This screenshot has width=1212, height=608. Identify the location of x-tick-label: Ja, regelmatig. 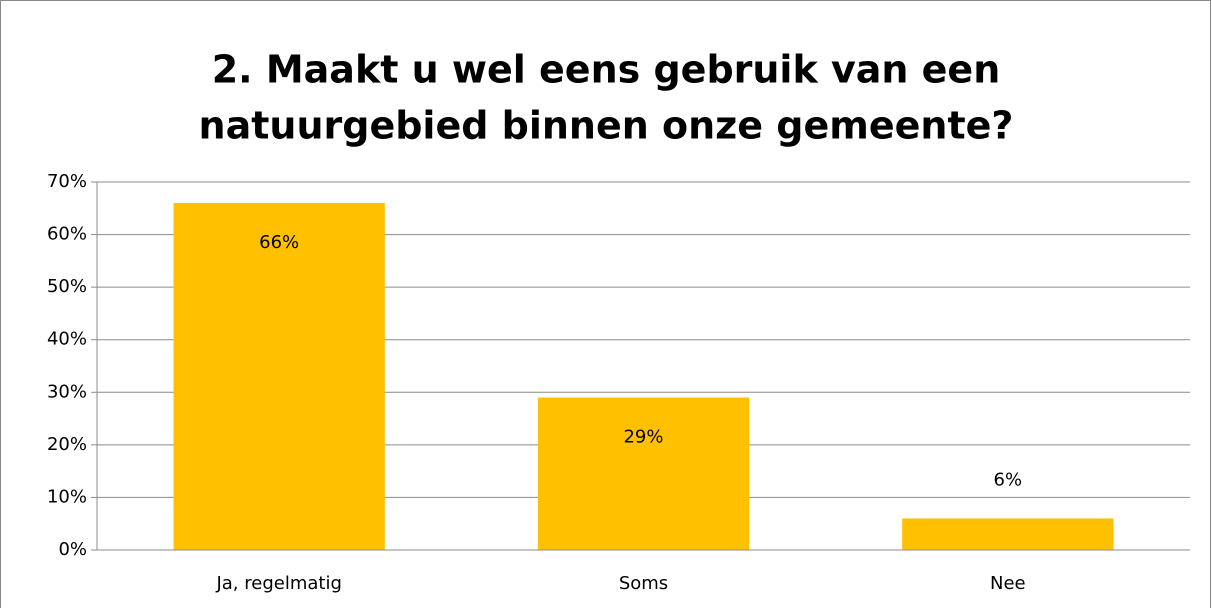
(278, 583).